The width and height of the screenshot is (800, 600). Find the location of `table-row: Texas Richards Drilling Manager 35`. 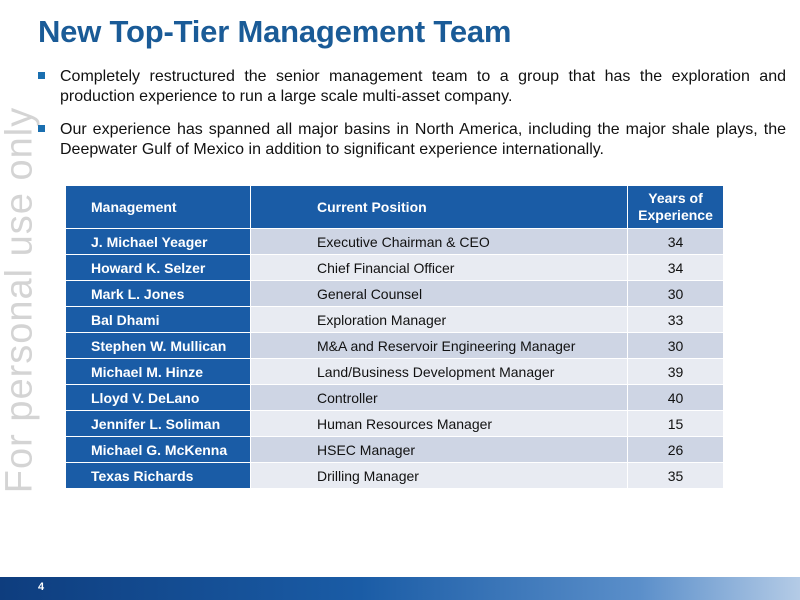

table-row: Texas Richards Drilling Manager 35 is located at coordinates (394, 475).